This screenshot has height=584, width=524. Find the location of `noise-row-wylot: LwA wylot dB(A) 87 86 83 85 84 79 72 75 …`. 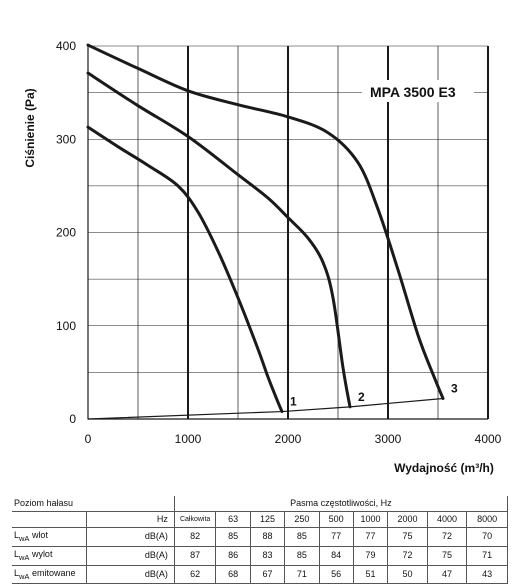

noise-row-wylot: LwA wylot dB(A) 87 86 83 85 84 79 72 75 … is located at coordinates (260, 555).